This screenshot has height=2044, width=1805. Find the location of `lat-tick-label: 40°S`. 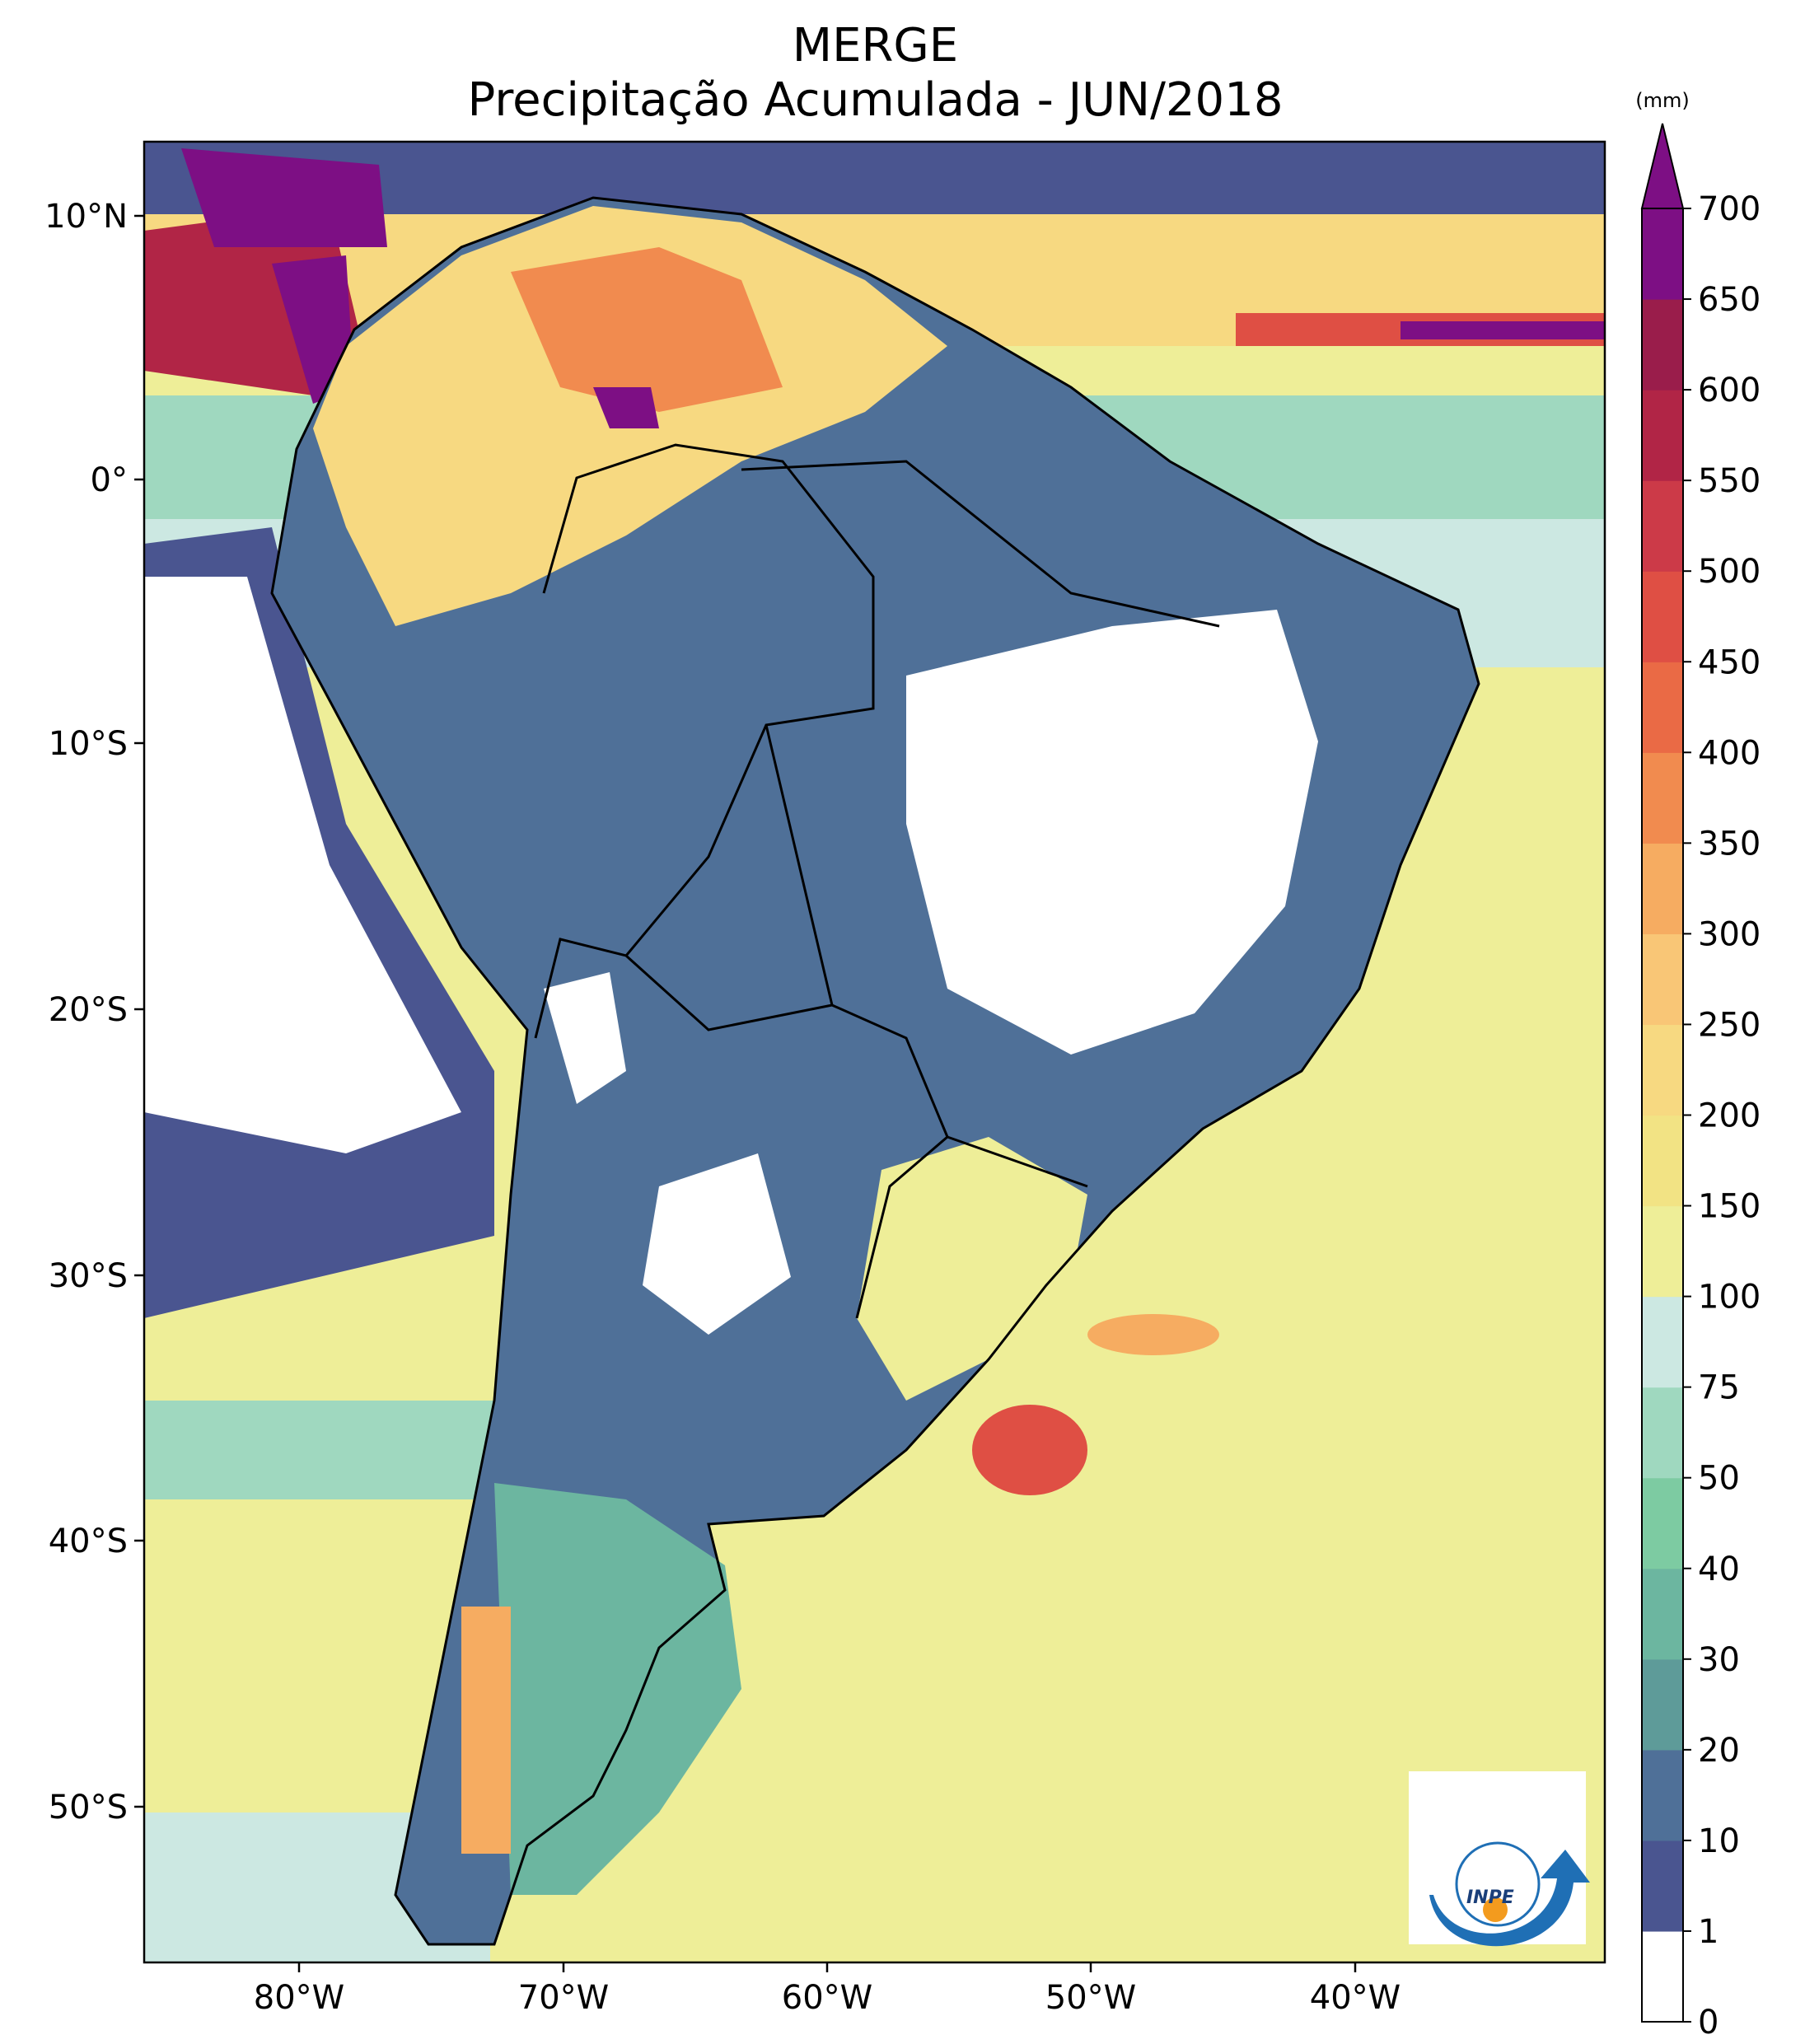

lat-tick-label: 40°S is located at coordinates (89, 1541).